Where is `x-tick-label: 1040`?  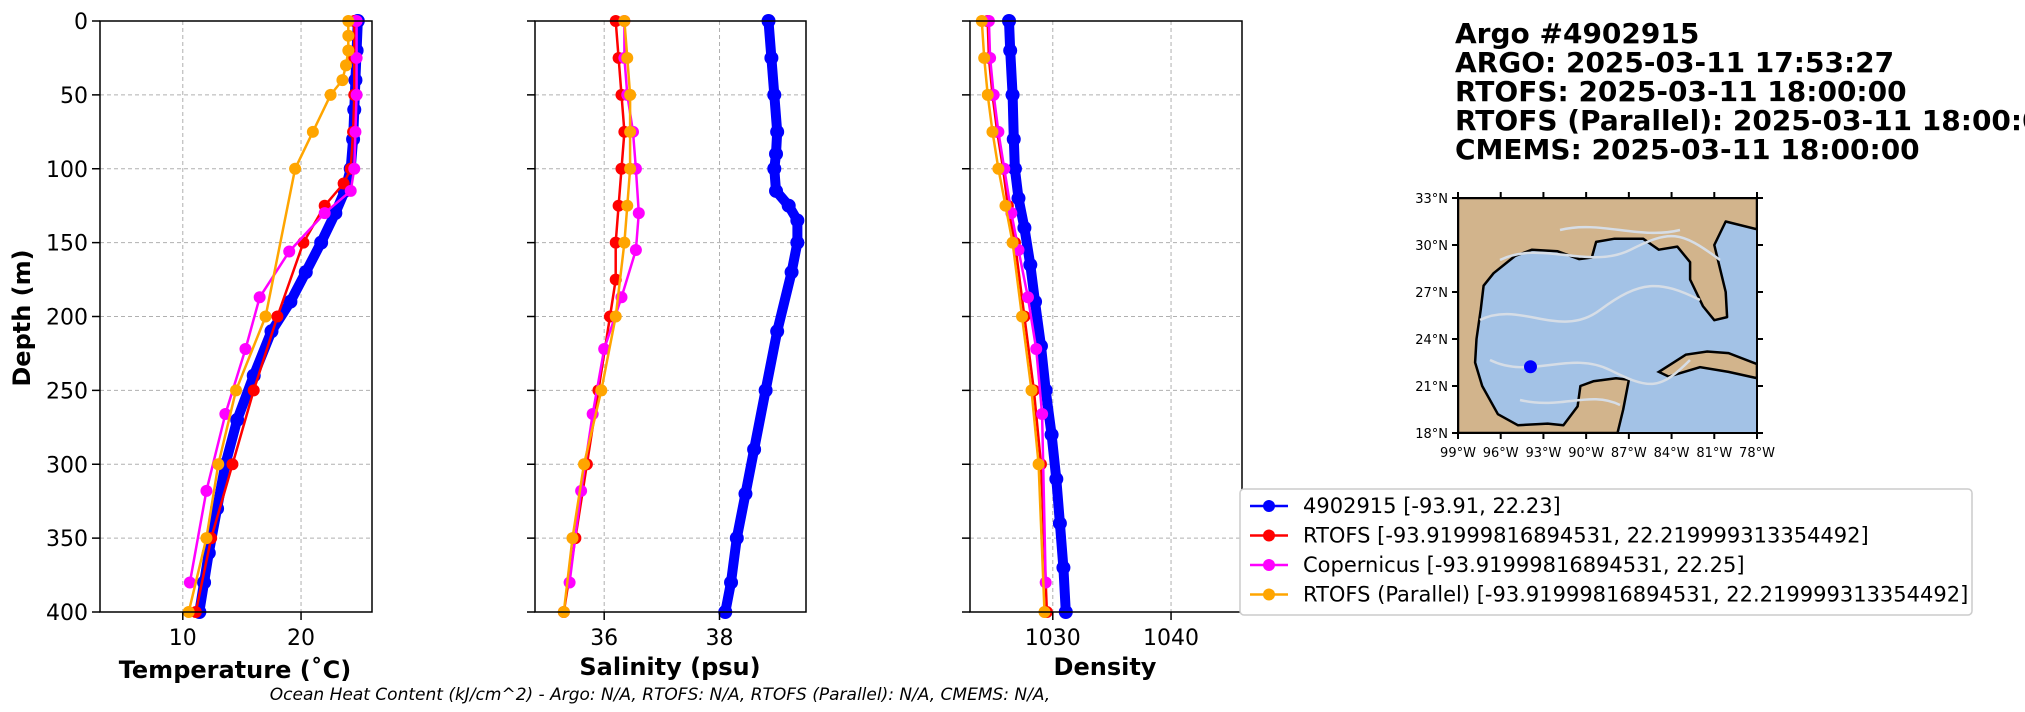 x-tick-label: 1040 is located at coordinates (1171, 638).